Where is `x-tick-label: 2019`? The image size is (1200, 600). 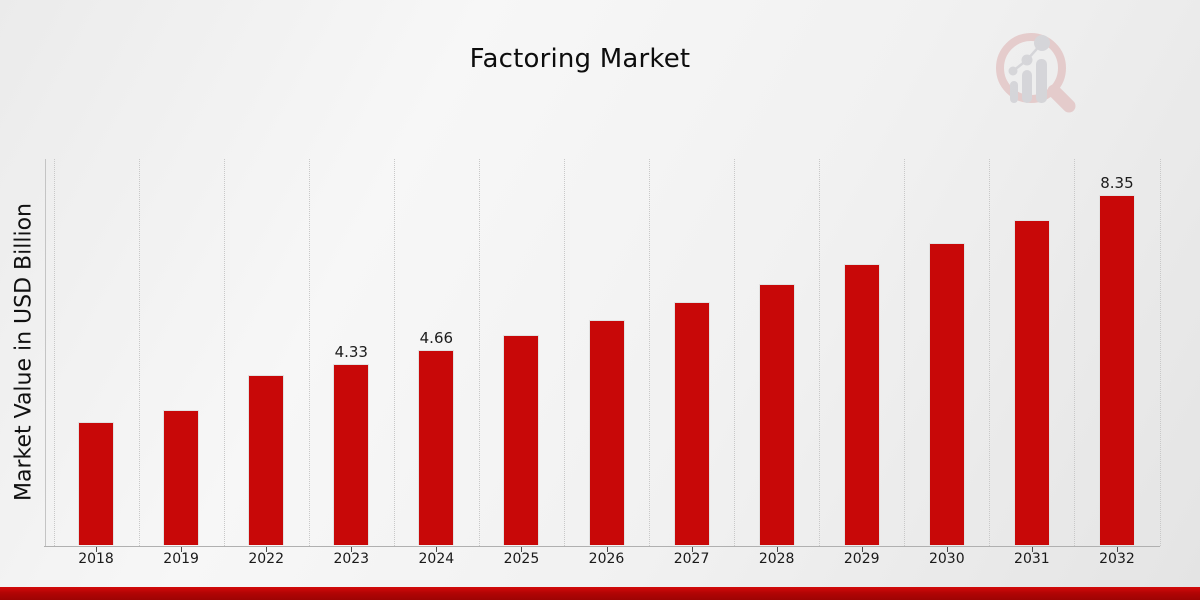 x-tick-label: 2019 is located at coordinates (181, 559).